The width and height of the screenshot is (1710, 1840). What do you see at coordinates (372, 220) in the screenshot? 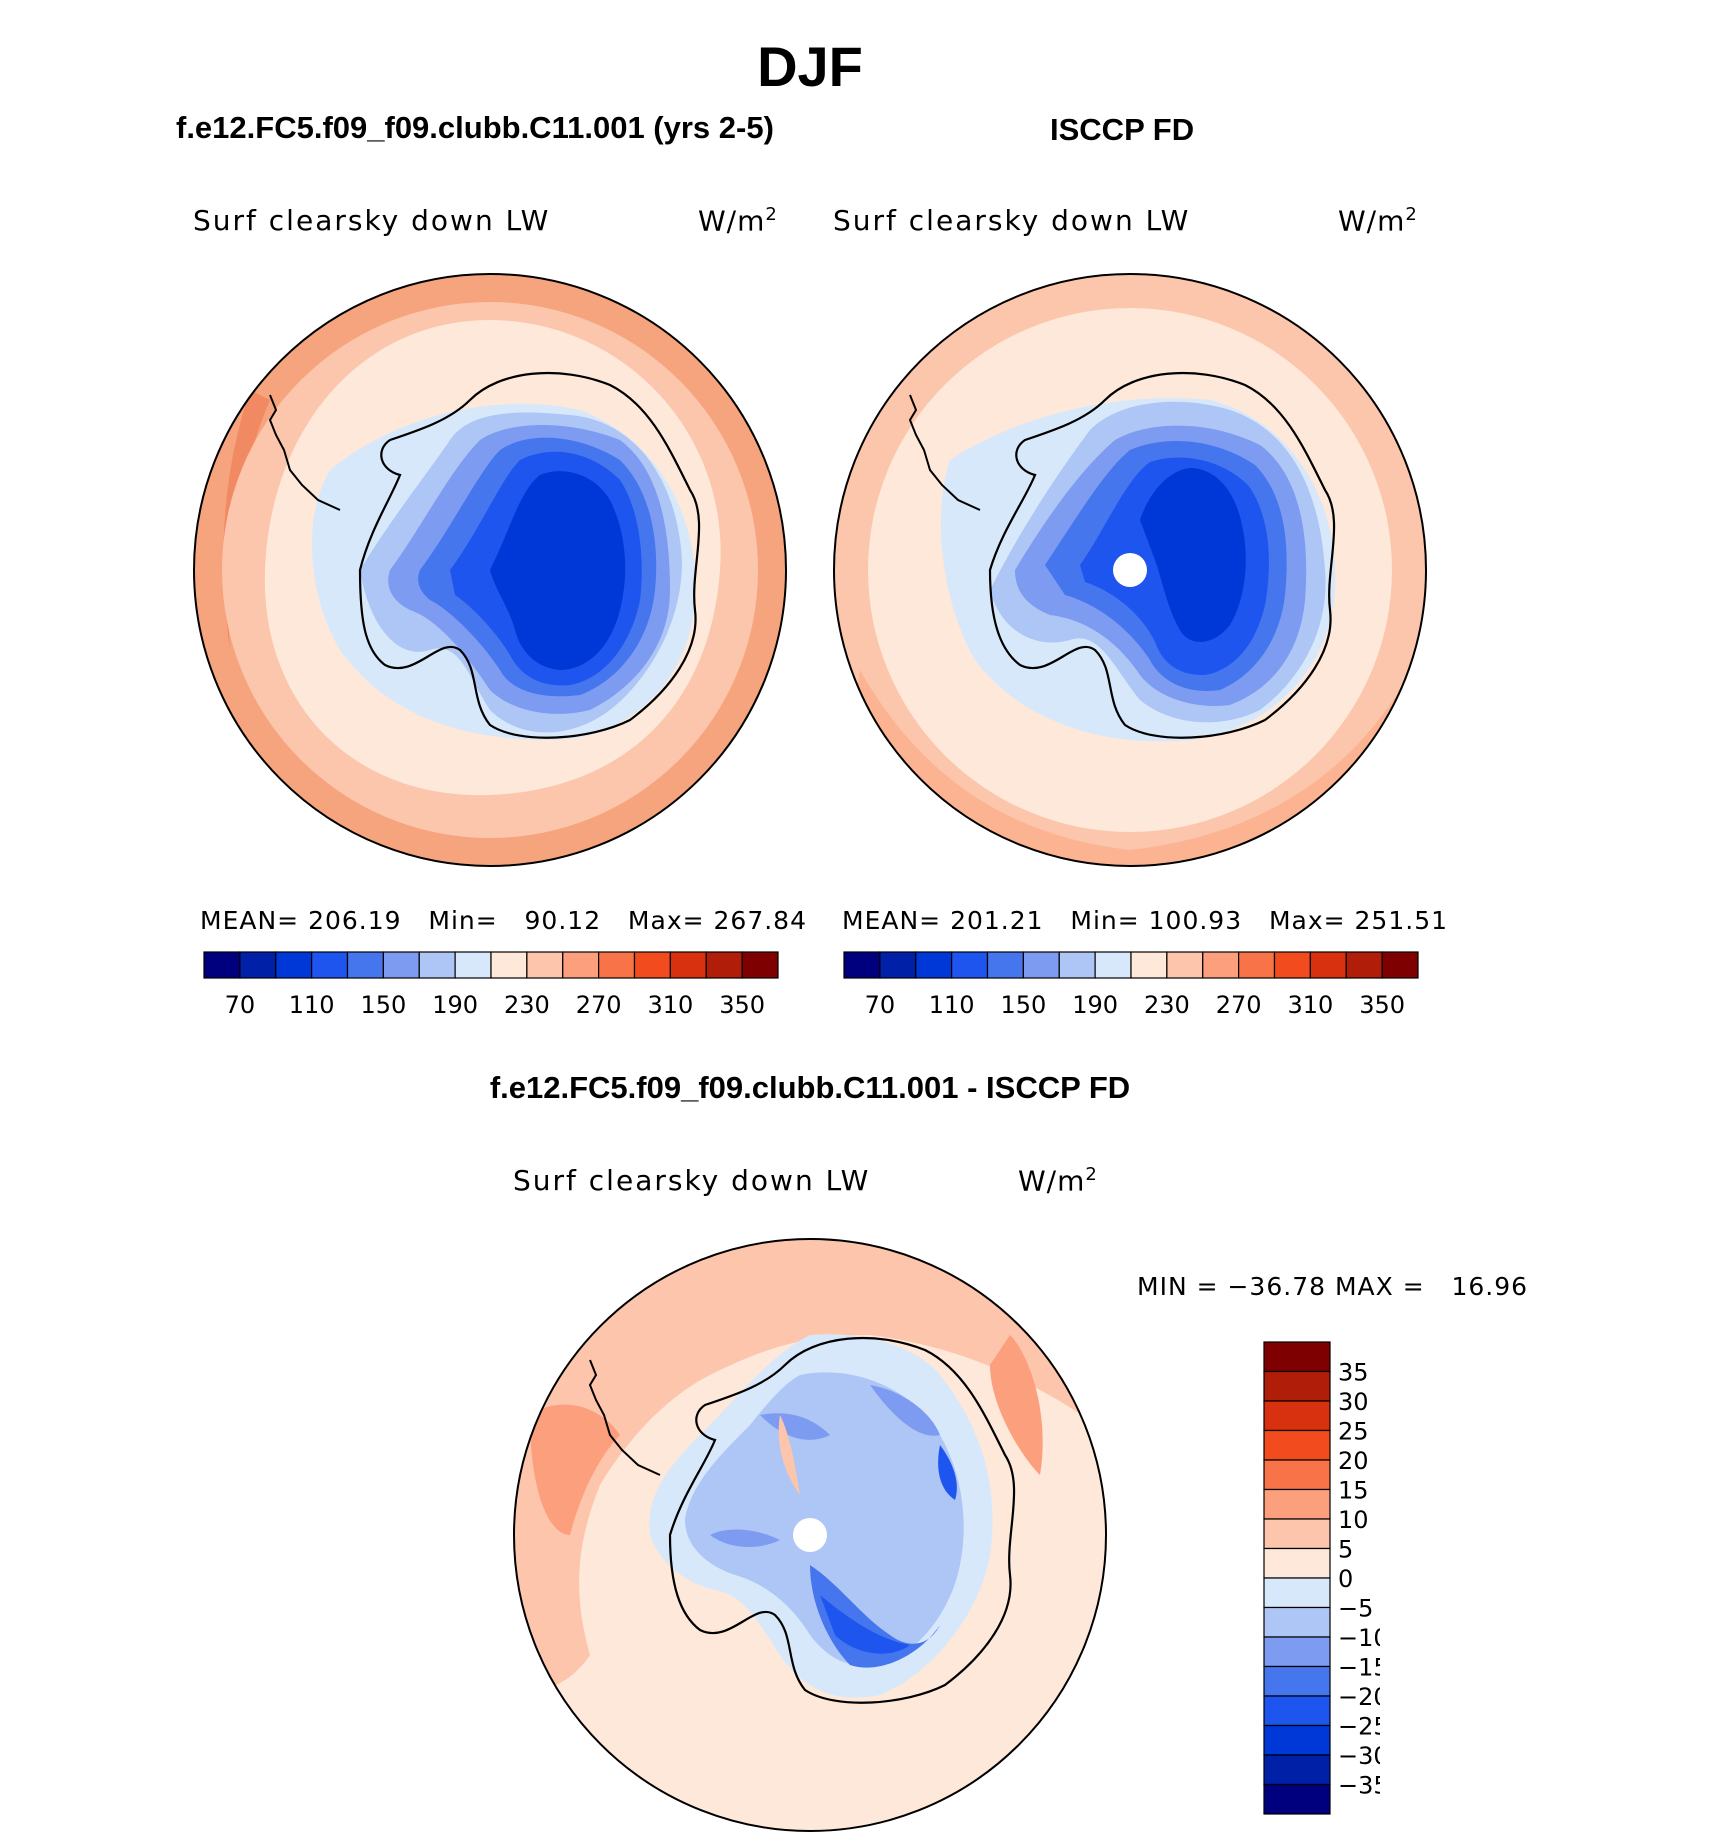
I see `panel-model-variable: Surf clearsky down LW` at bounding box center [372, 220].